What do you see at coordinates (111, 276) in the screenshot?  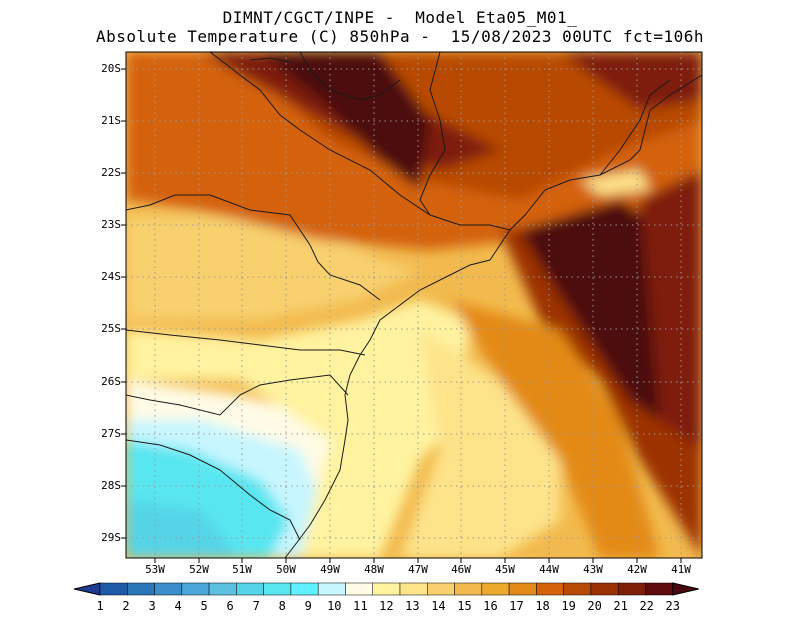 I see `lat-label: 24S` at bounding box center [111, 276].